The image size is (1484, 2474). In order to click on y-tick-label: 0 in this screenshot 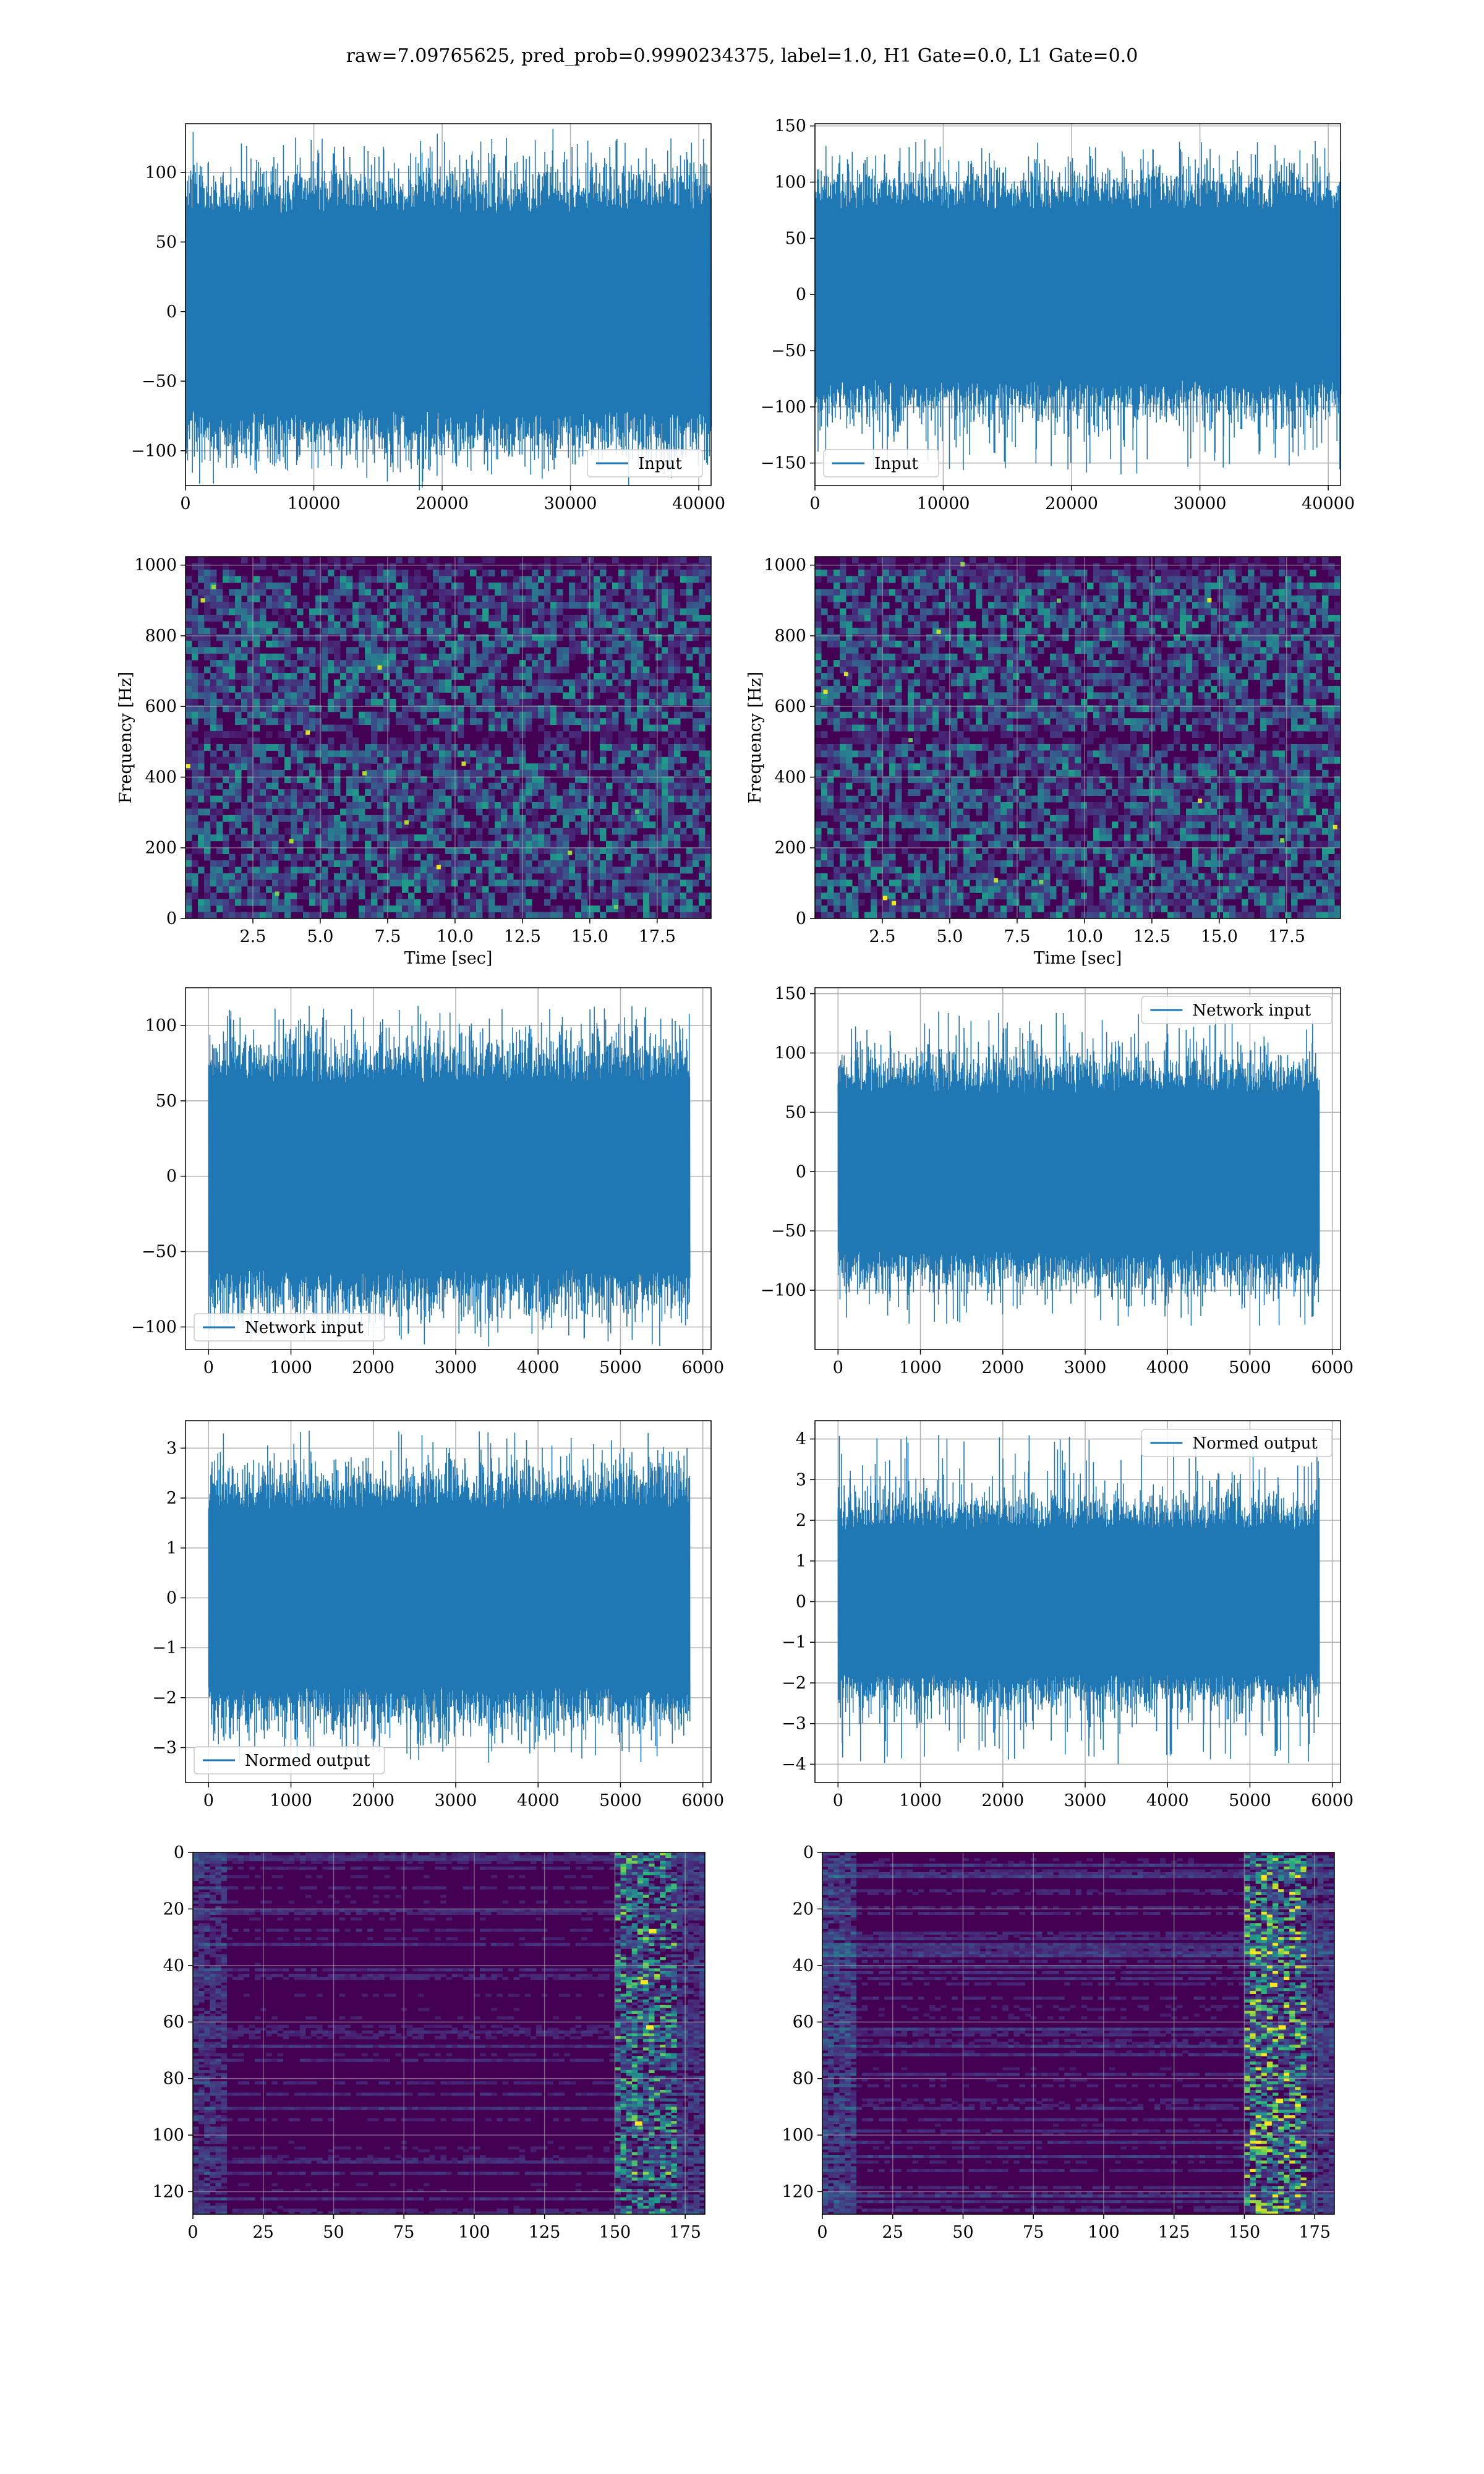, I will do `click(171, 919)`.